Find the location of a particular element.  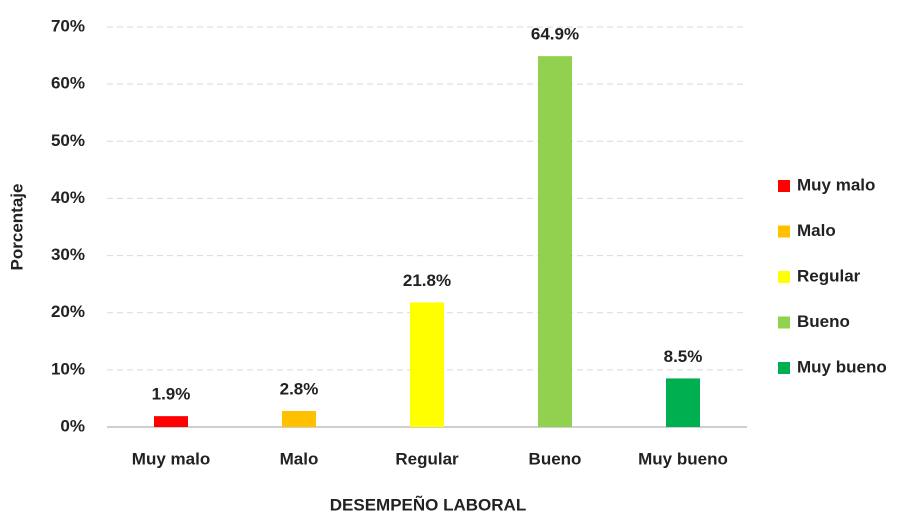

x-tick-label: Muy bueno is located at coordinates (683, 458).